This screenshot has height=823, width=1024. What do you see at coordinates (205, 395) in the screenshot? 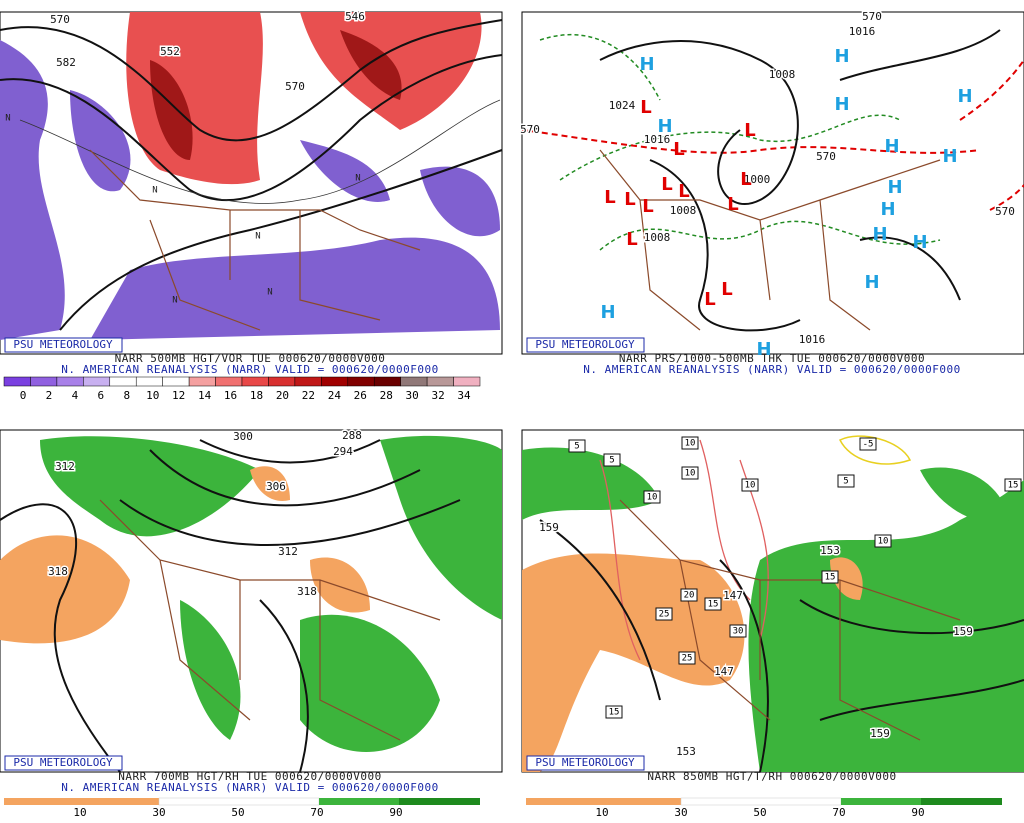
I see `colorbar-label: 14` at bounding box center [205, 395].